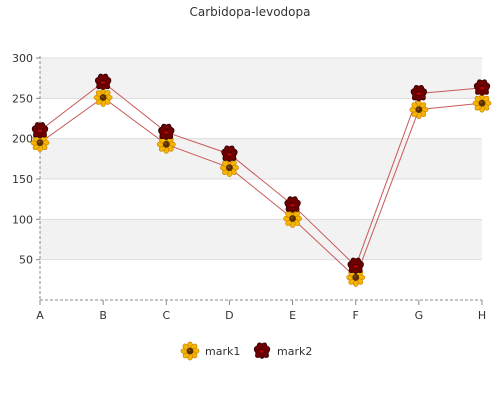 The height and width of the screenshot is (400, 500). I want to click on chart-title: Carbidopa-levodopa, so click(250, 12).